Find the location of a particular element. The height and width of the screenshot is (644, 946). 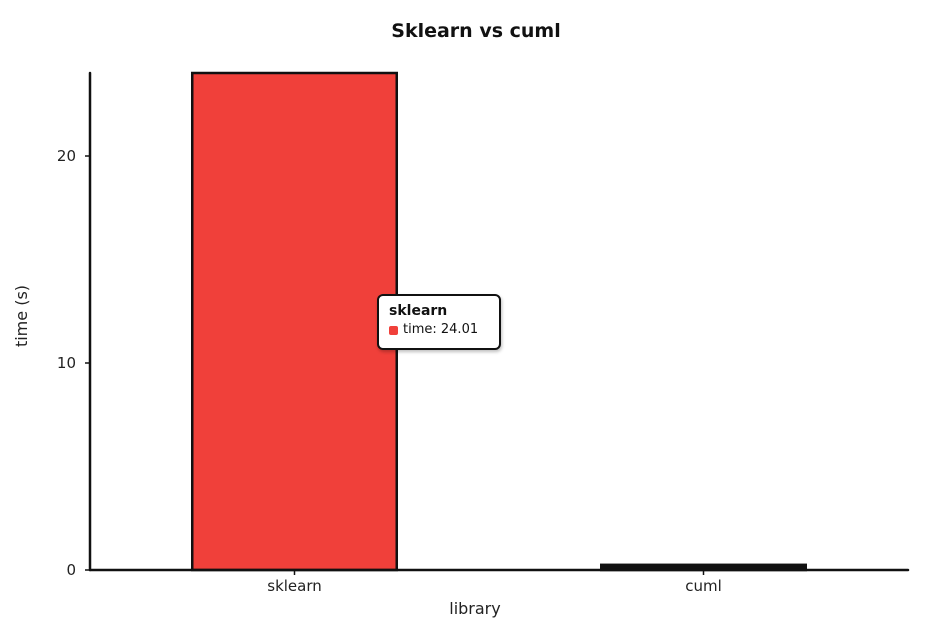

chart-title: Sklearn vs cuml is located at coordinates (475, 31).